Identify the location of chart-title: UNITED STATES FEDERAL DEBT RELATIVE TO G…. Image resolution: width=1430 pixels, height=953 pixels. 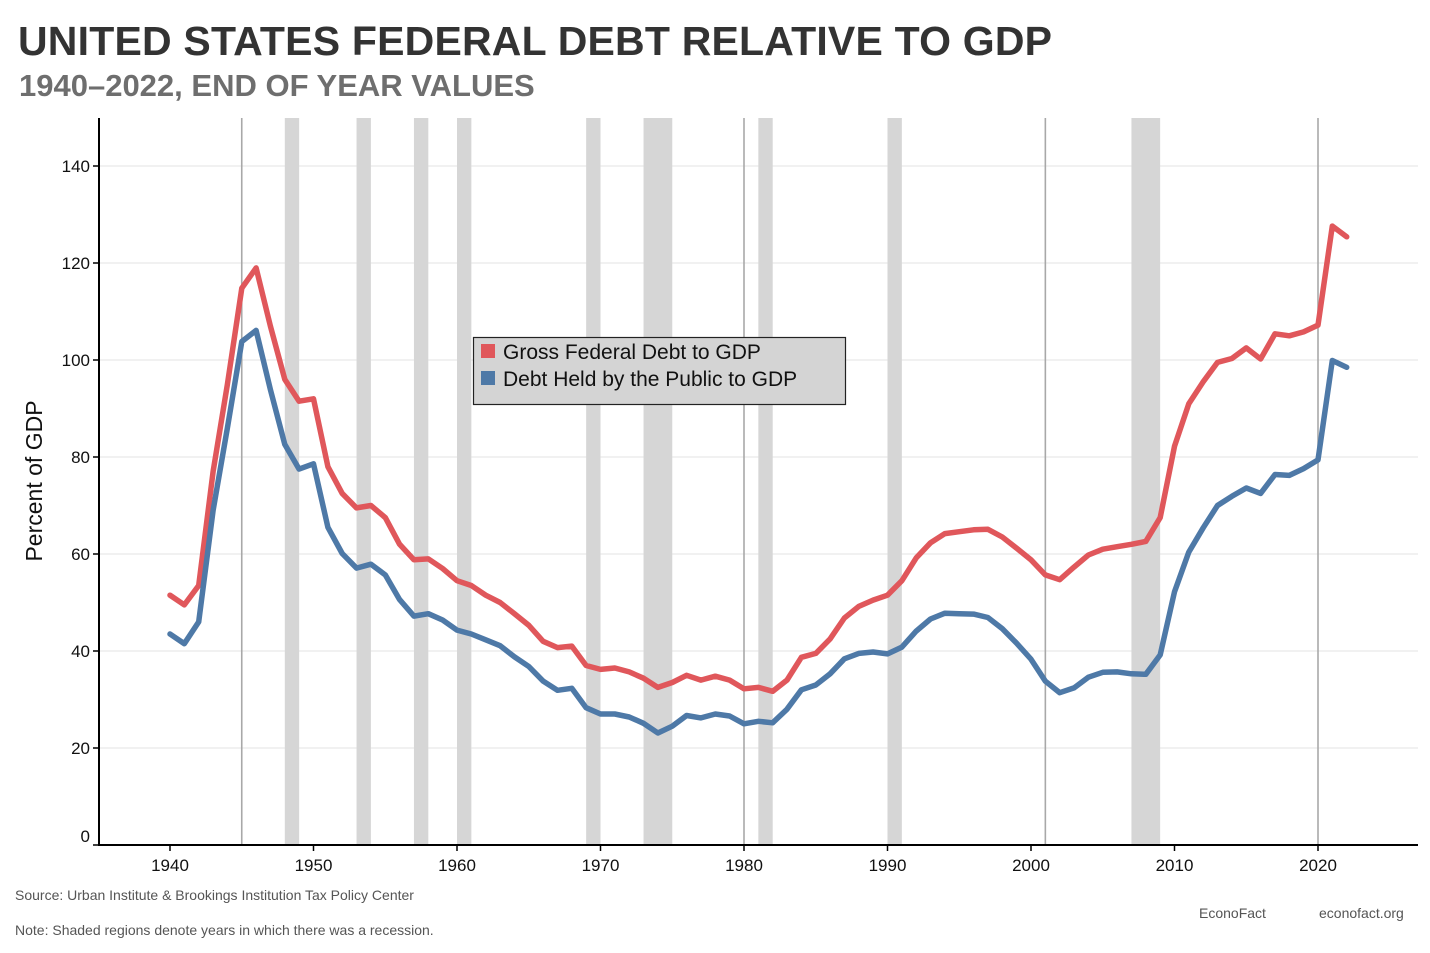
(535, 41).